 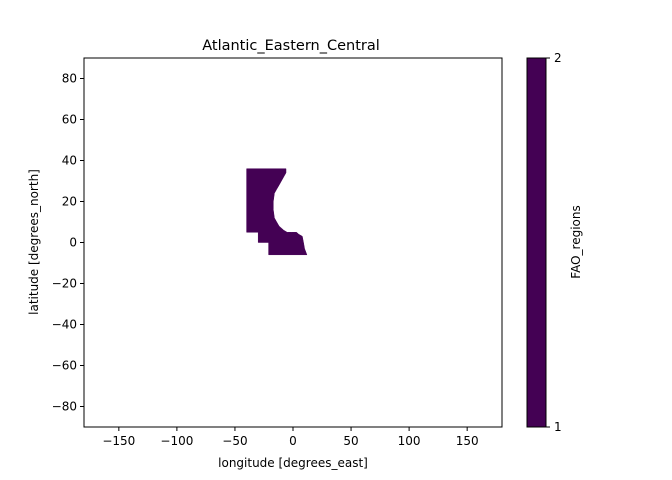 I want to click on y-tick-label: 20, so click(x=69, y=202).